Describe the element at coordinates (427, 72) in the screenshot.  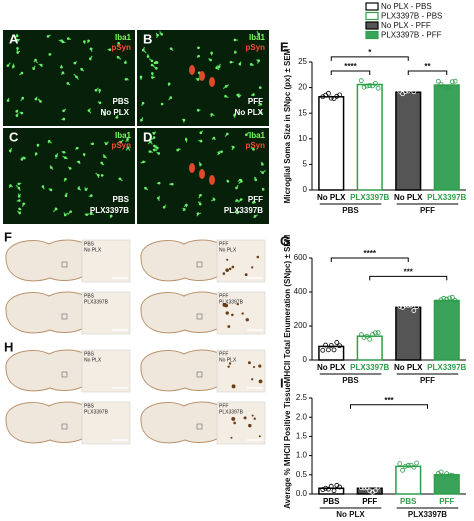
I see `significance-bracket` at that location.